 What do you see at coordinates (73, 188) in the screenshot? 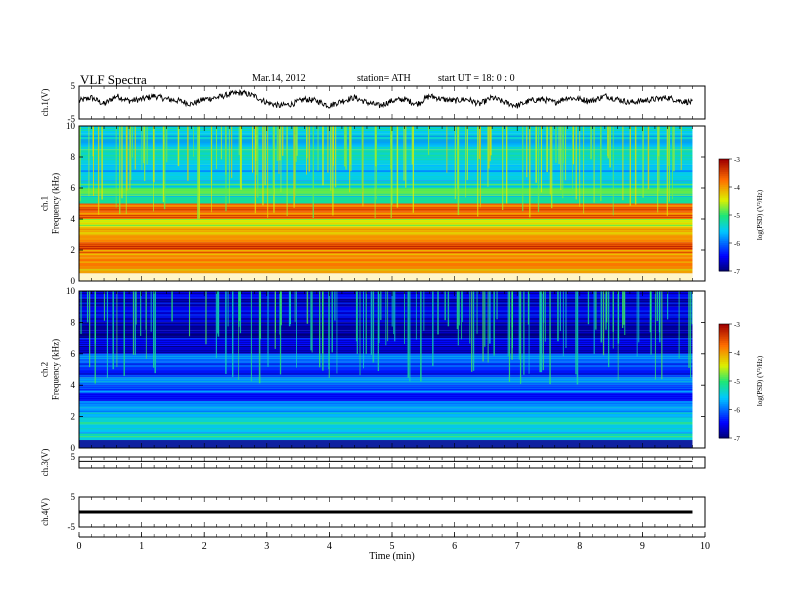
I see `y-tick-label: 6` at bounding box center [73, 188].